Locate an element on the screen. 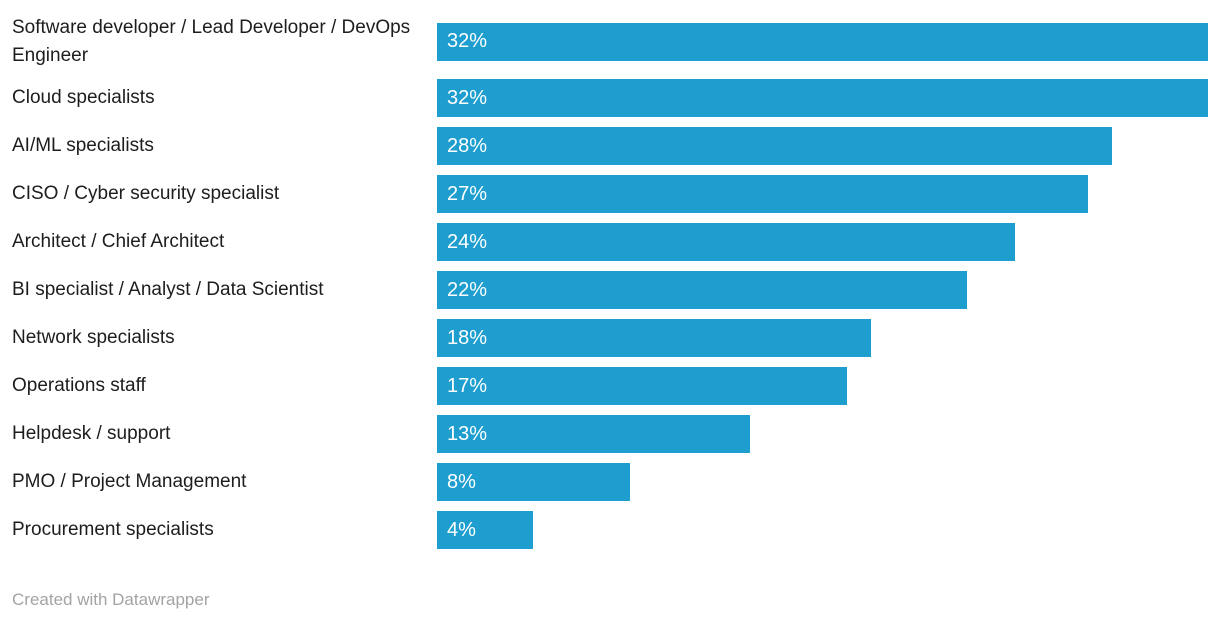  category-label: Helpdesk / support is located at coordinates (91, 434).